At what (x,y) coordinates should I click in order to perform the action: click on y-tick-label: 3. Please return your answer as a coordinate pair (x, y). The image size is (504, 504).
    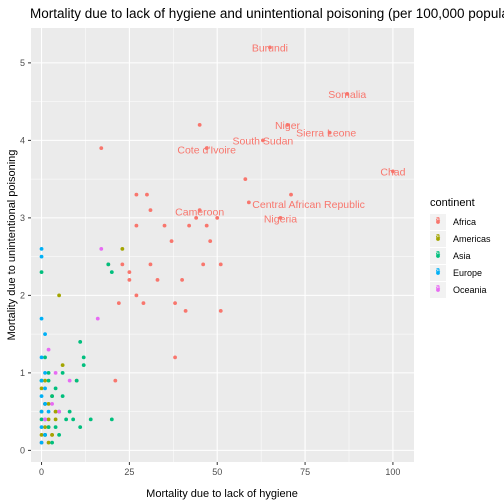
    Looking at the image, I should click on (22, 218).